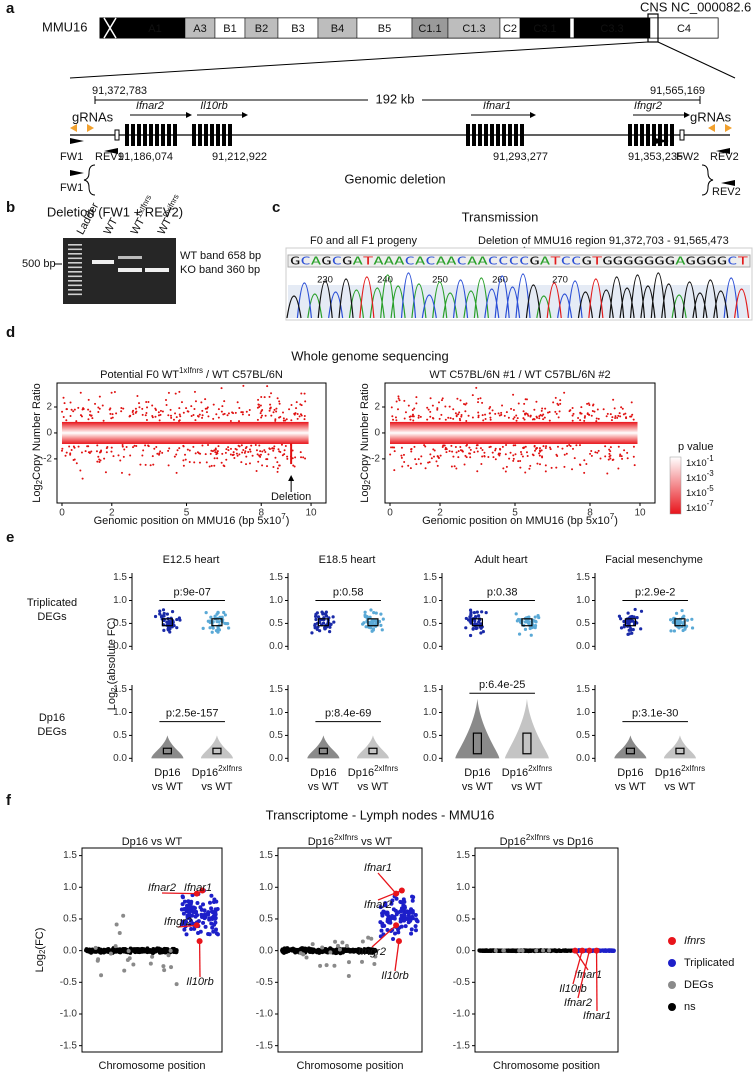  I want to click on violin, so click(526, 728).